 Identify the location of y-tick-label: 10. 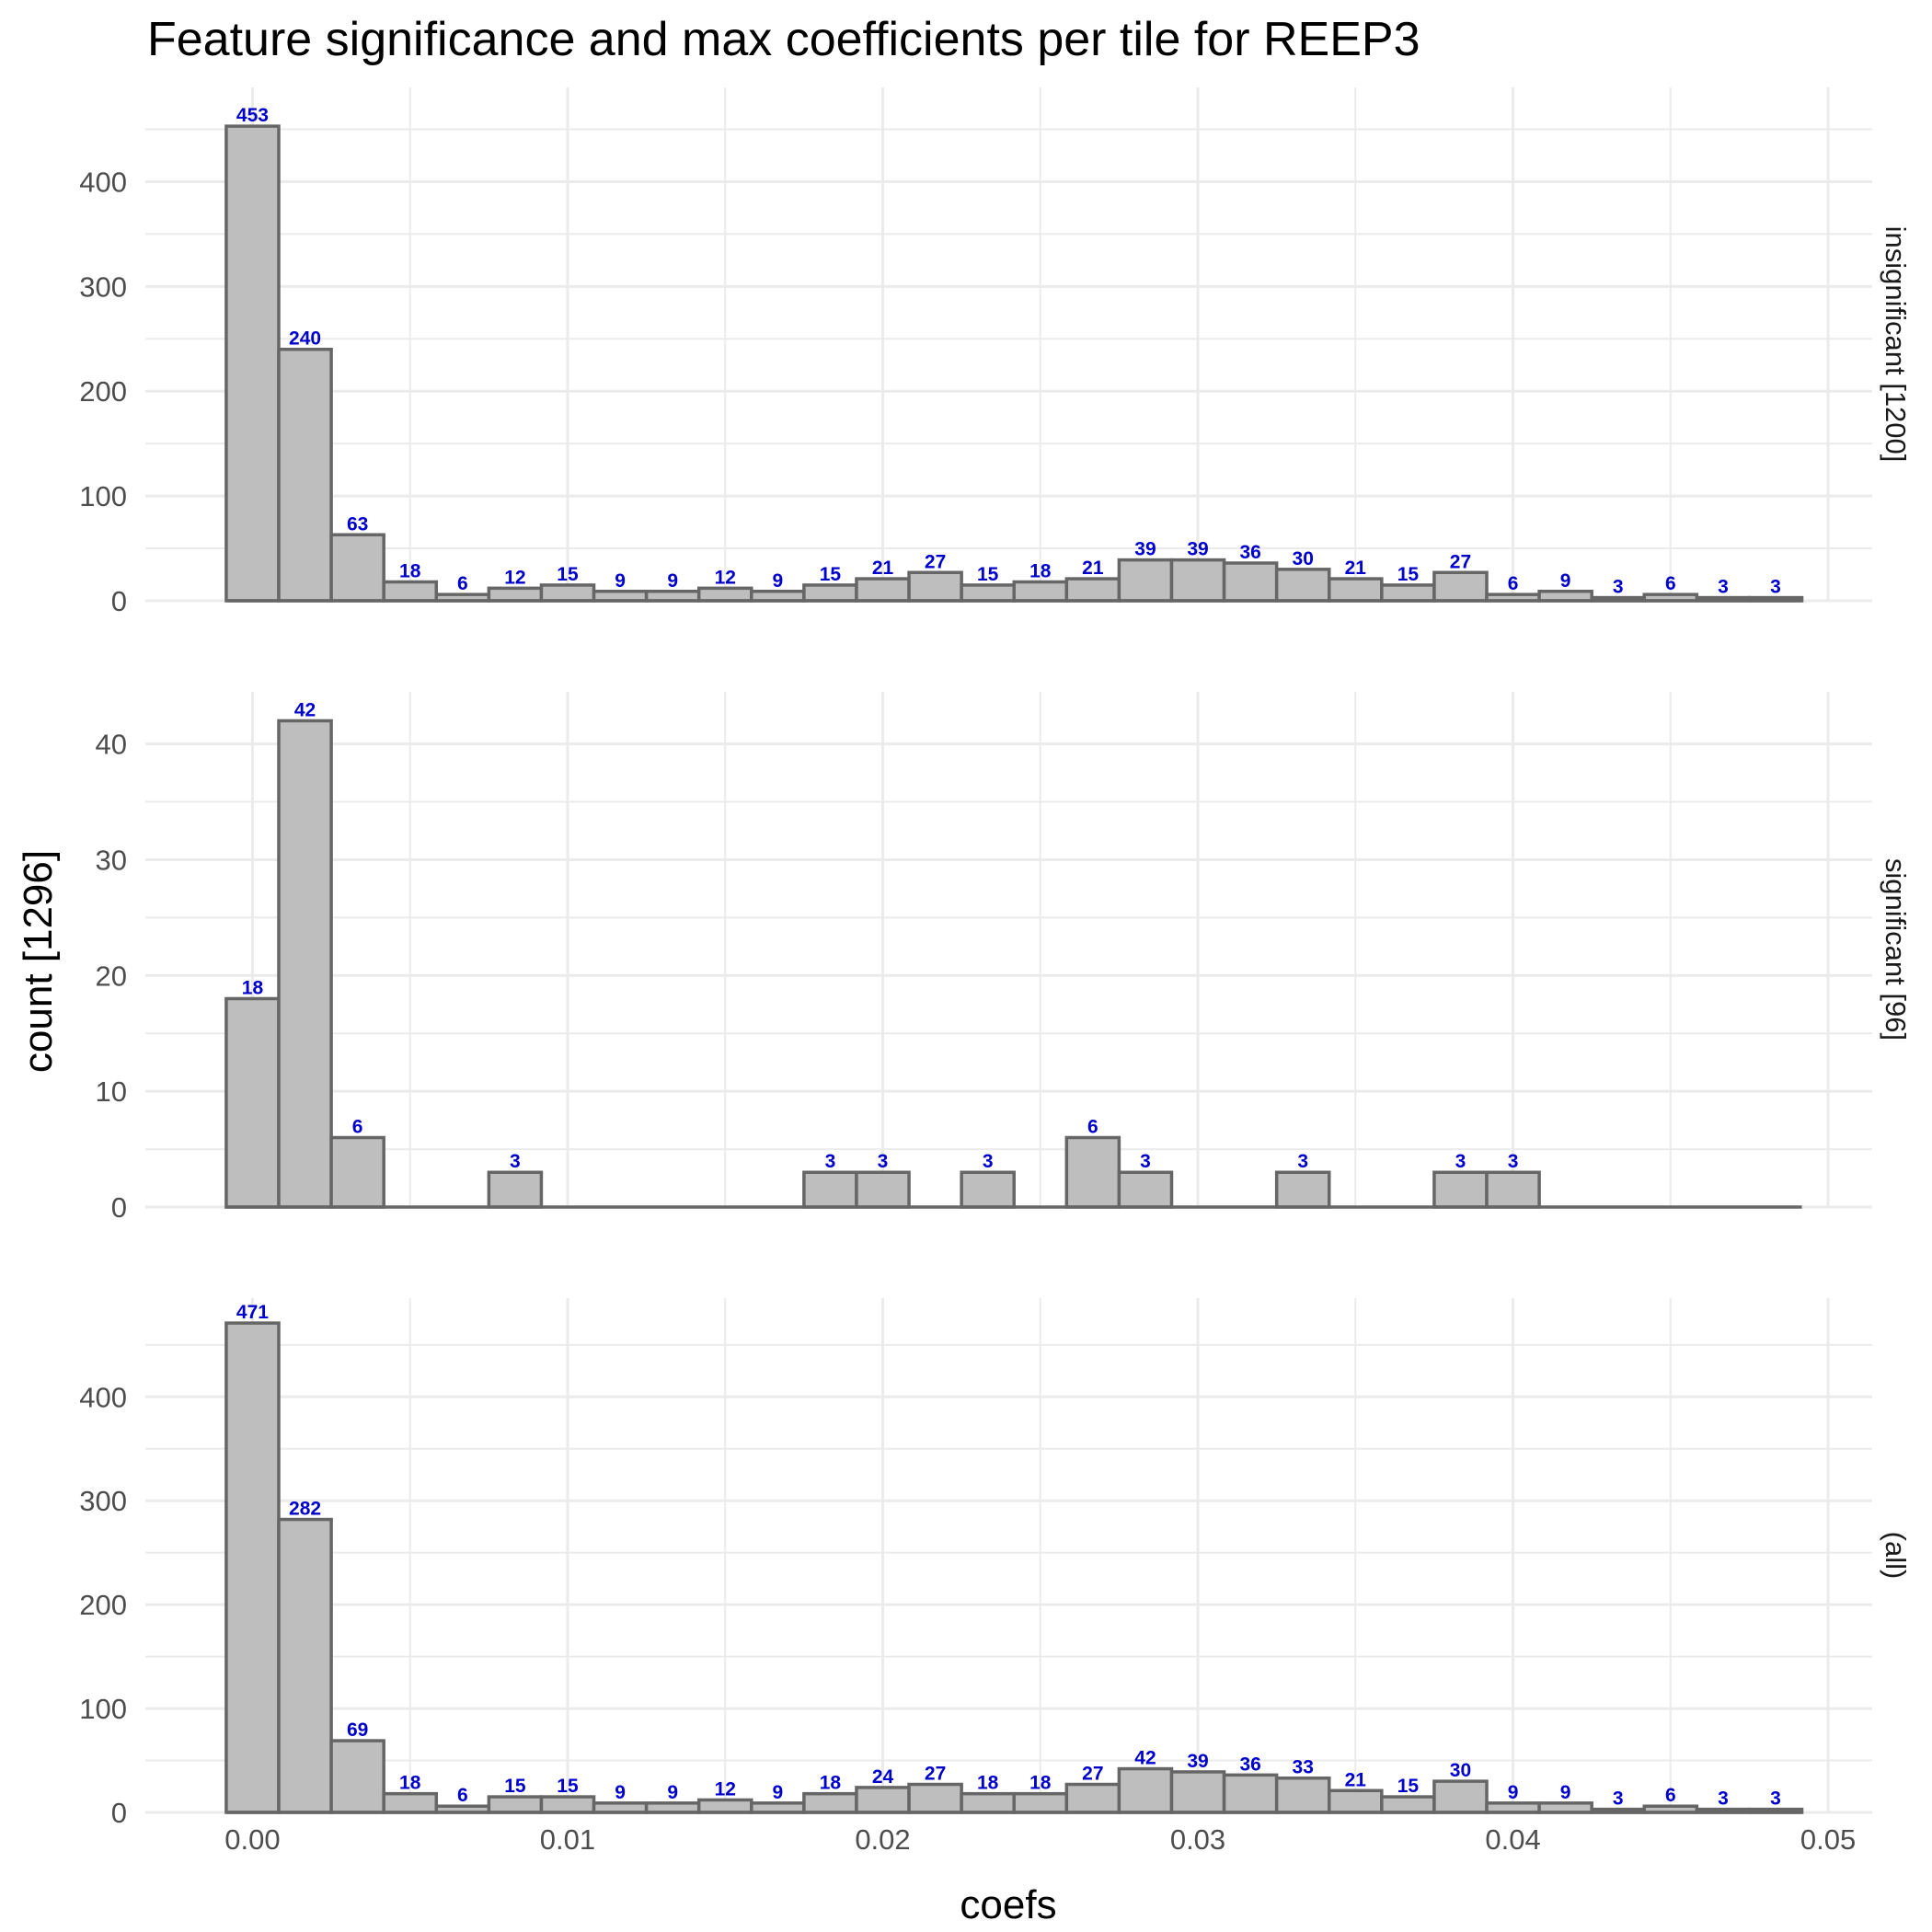
(111, 1091).